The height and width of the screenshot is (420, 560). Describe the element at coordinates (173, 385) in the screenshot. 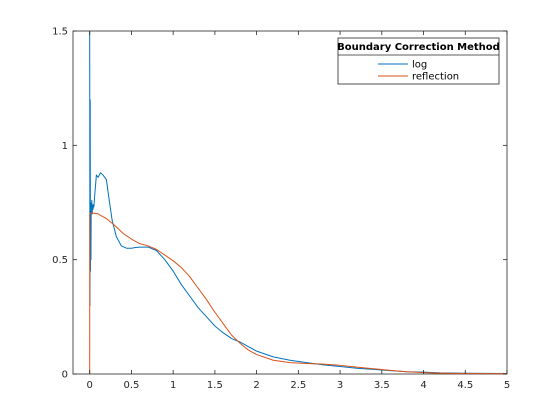

I see `x-tick-label: 1` at that location.